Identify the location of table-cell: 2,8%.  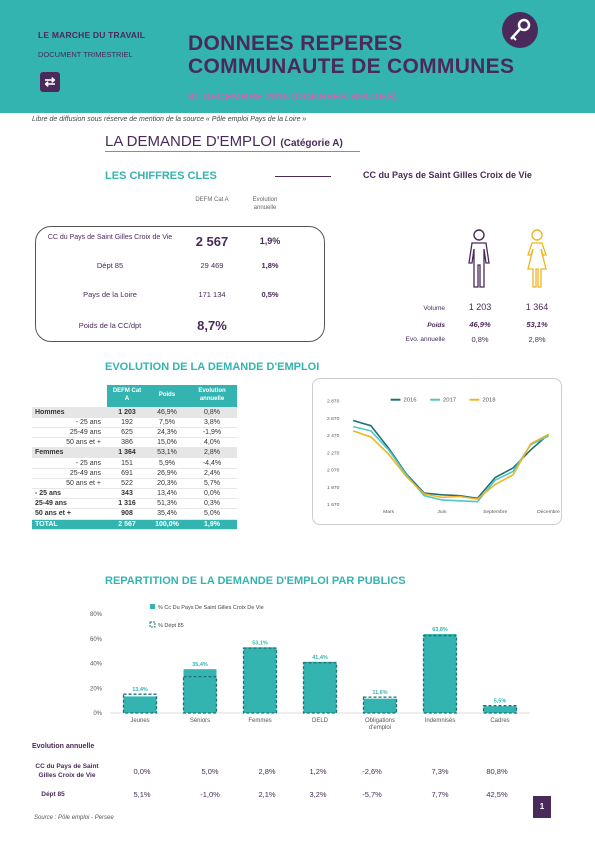
(212, 453).